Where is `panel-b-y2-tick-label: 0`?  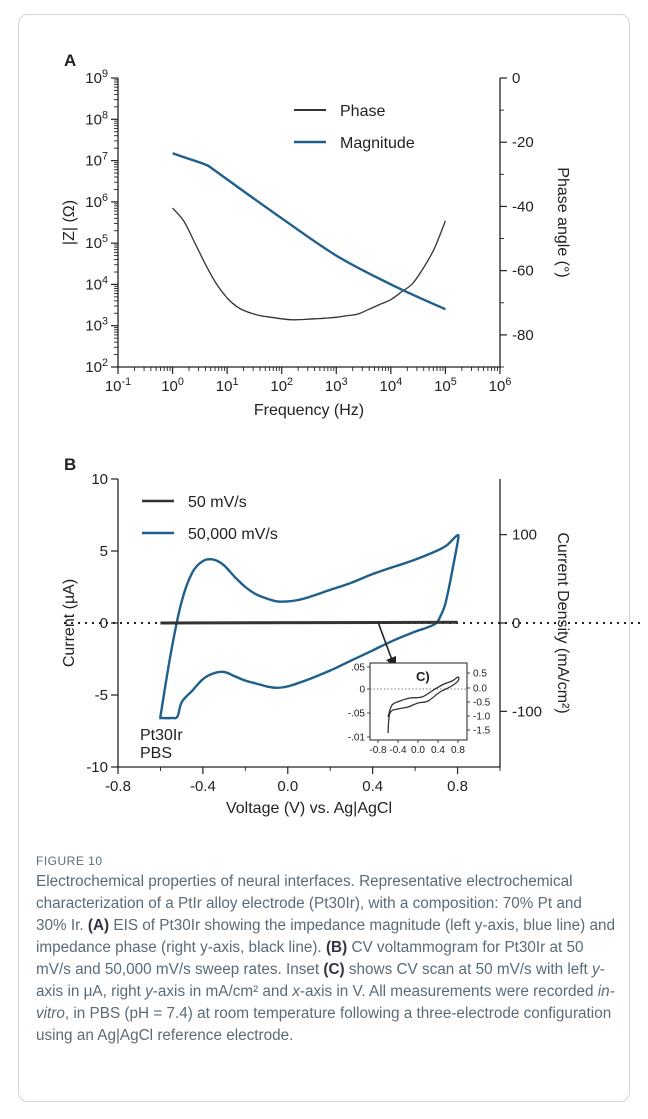
panel-b-y2-tick-label: 0 is located at coordinates (516, 623).